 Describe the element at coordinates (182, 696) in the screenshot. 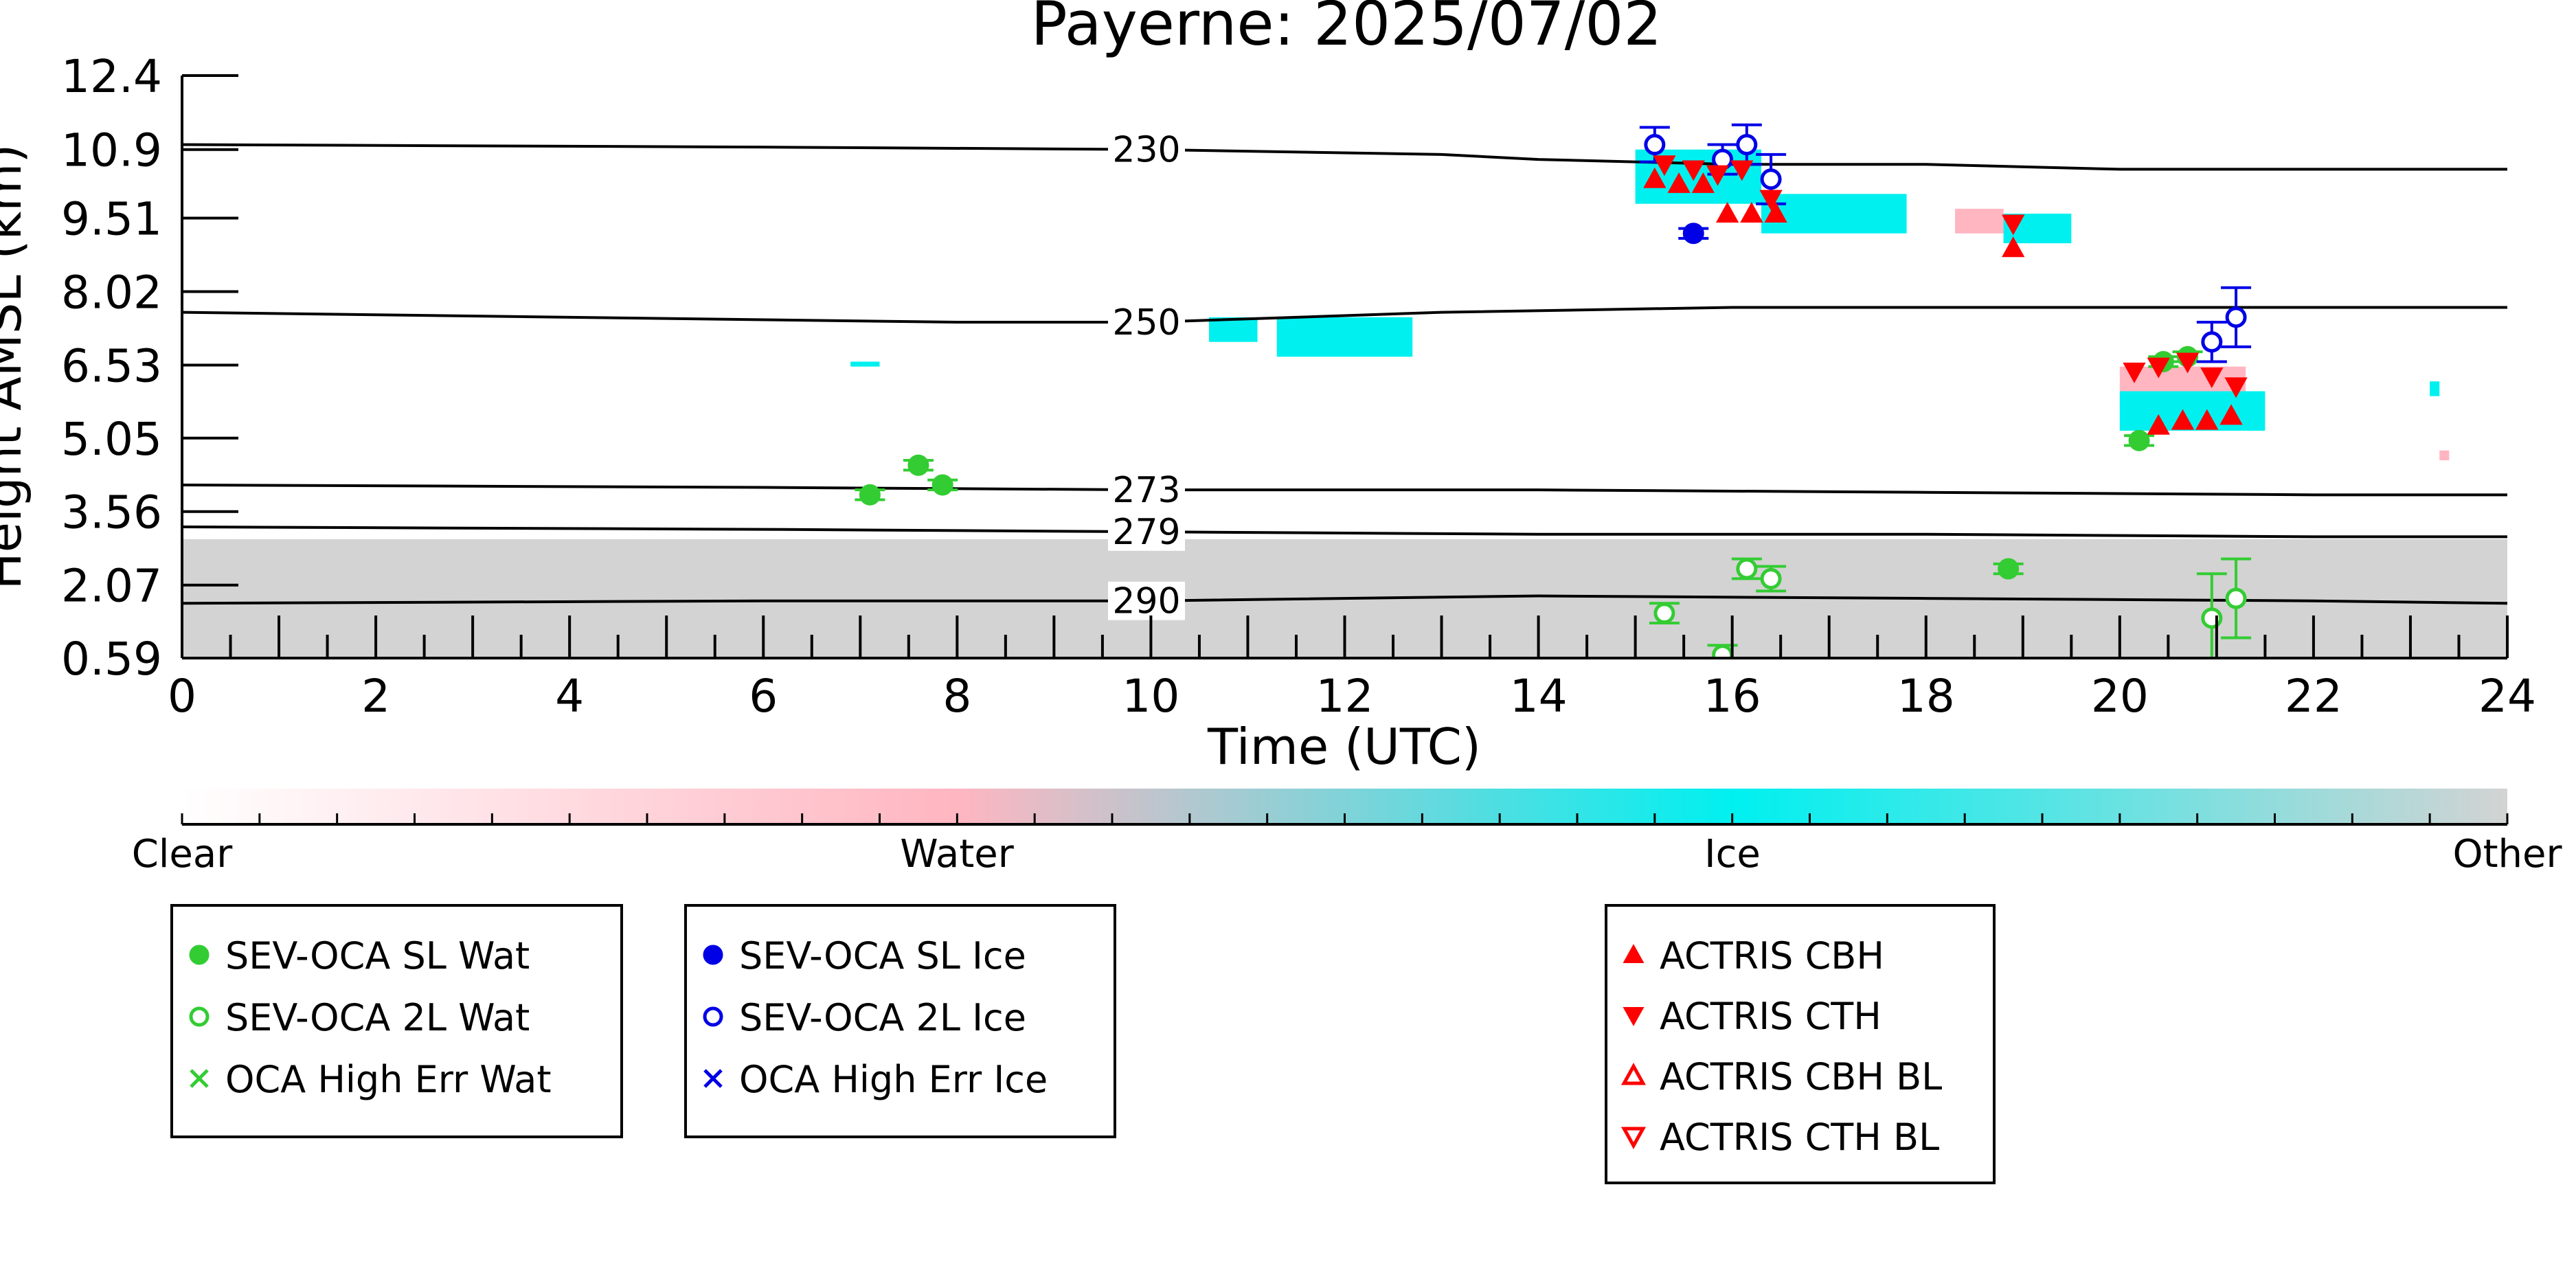

I see `x-tick-label: 0` at that location.